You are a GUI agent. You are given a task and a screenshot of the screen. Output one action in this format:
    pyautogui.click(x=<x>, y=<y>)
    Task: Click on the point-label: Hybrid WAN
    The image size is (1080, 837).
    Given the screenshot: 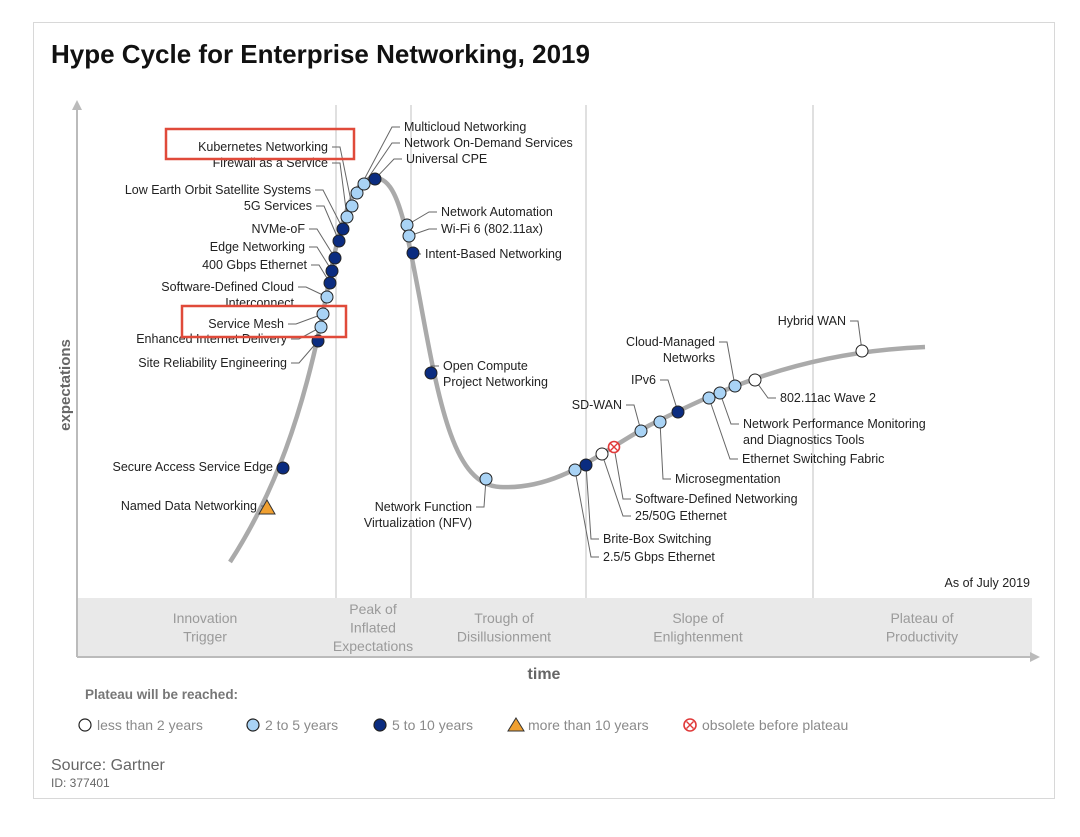 What is the action you would take?
    pyautogui.click(x=812, y=321)
    